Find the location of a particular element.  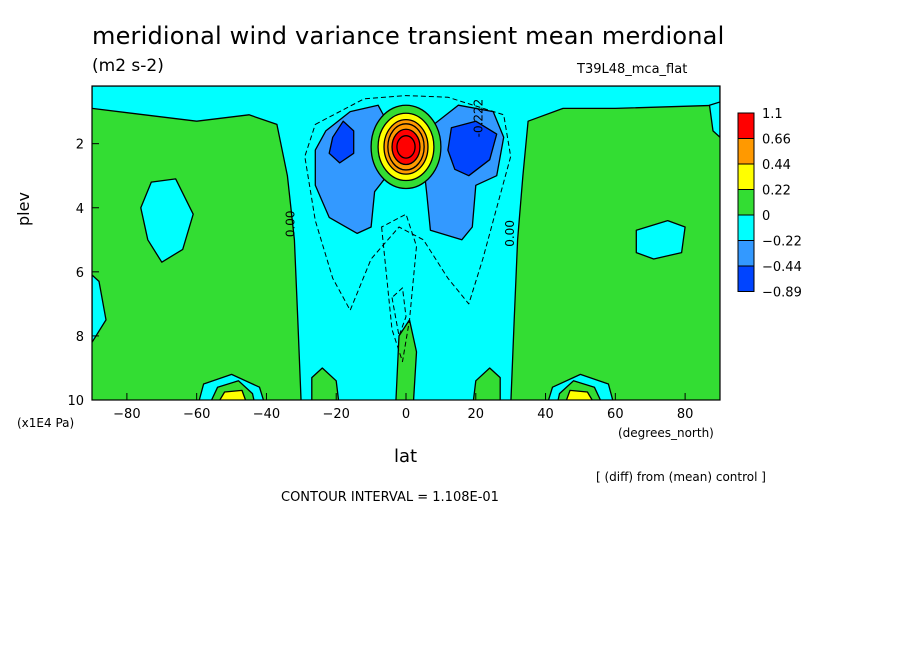

cyan-blob-nh is located at coordinates (660, 239).